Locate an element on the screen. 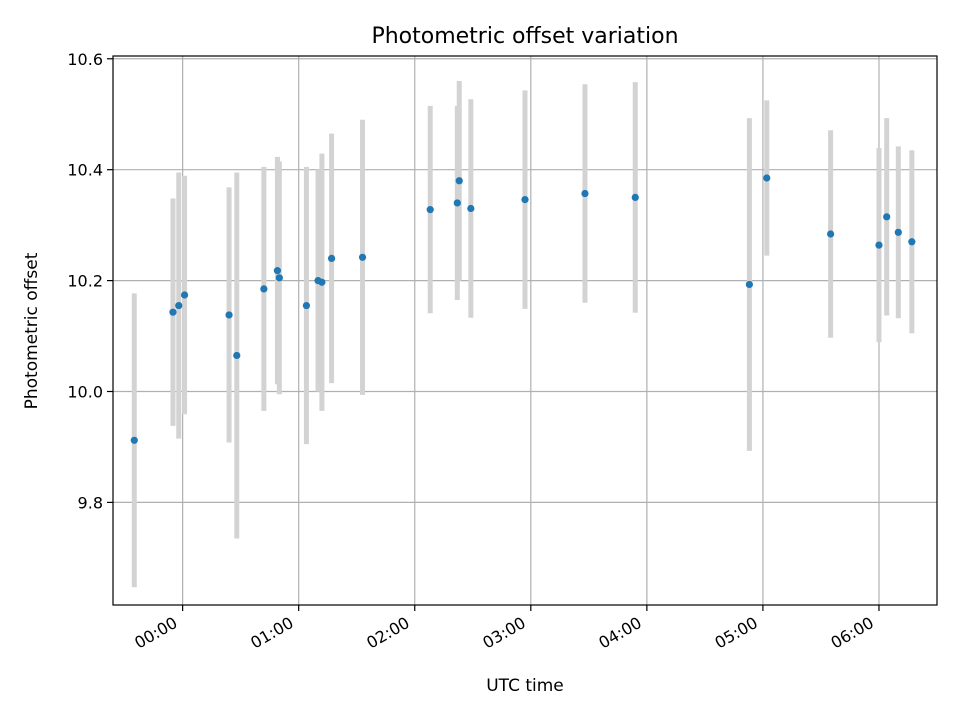  x-tick-label: 05:00 is located at coordinates (735, 633).